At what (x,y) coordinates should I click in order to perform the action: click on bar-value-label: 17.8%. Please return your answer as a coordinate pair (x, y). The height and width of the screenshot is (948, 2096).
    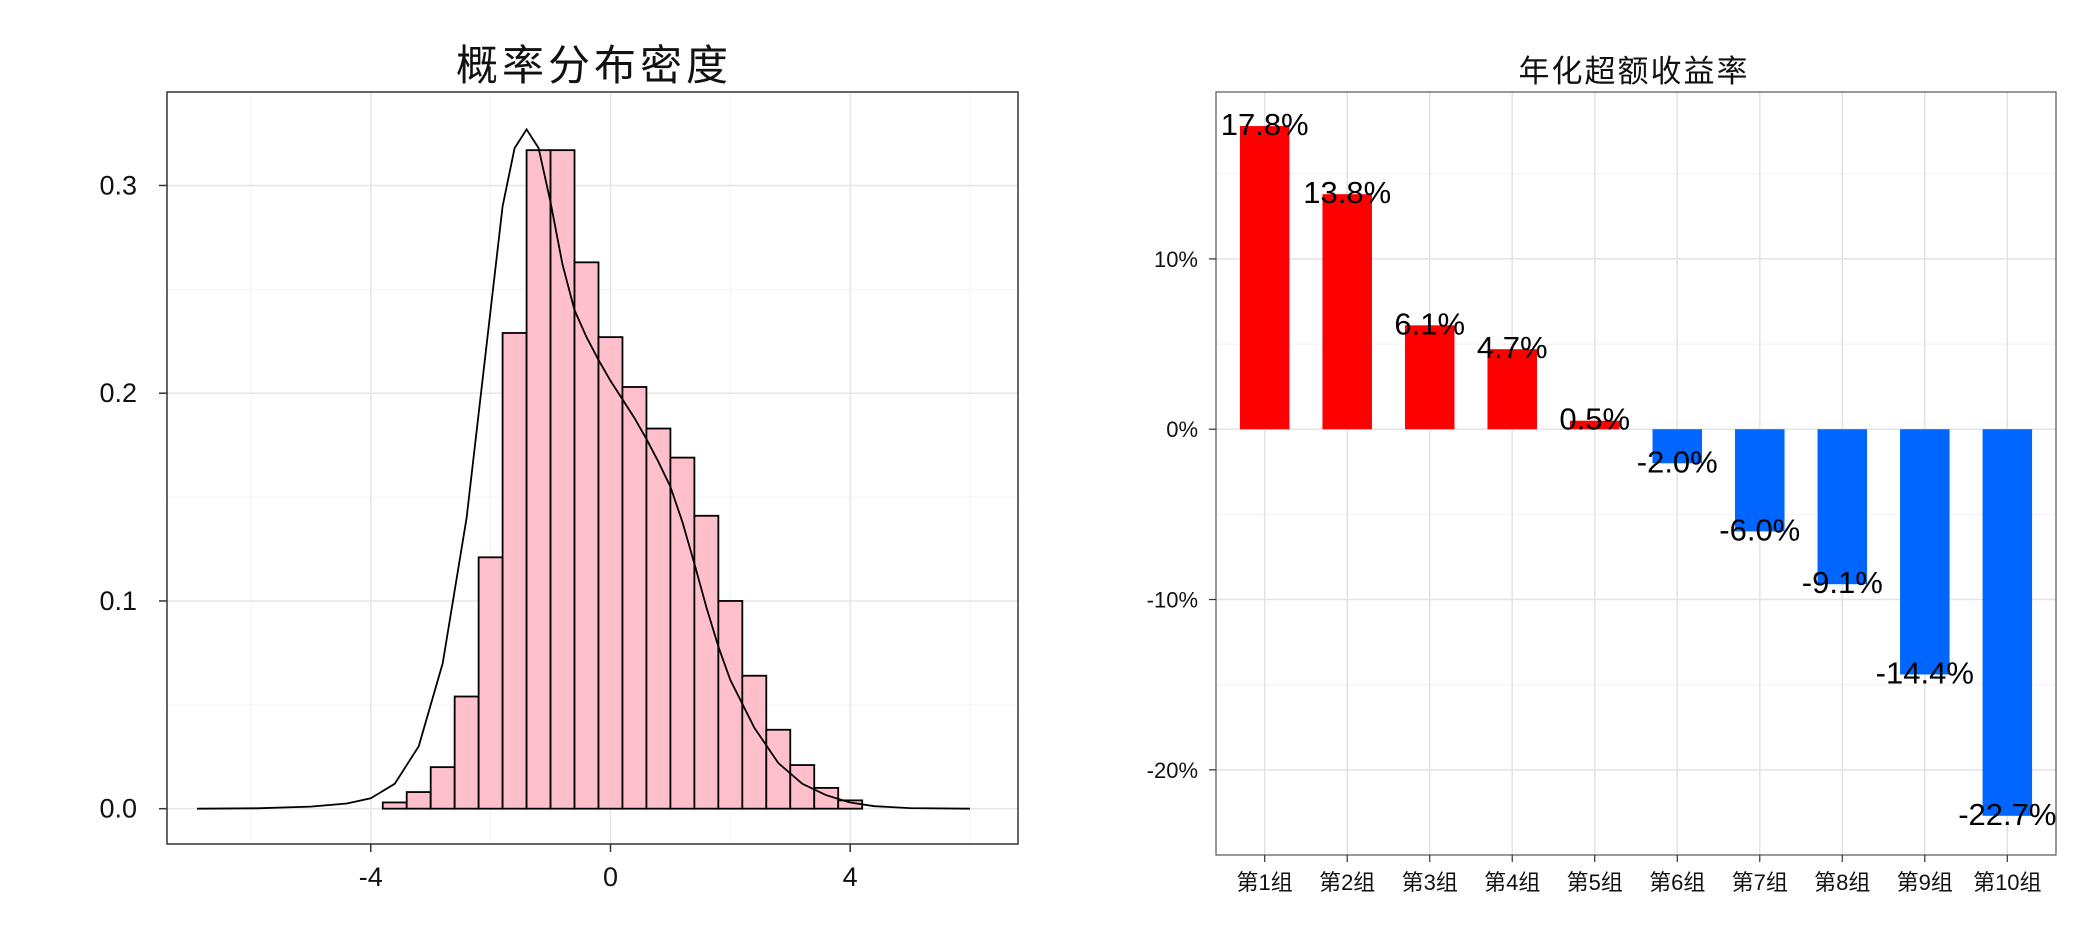
    Looking at the image, I should click on (1265, 124).